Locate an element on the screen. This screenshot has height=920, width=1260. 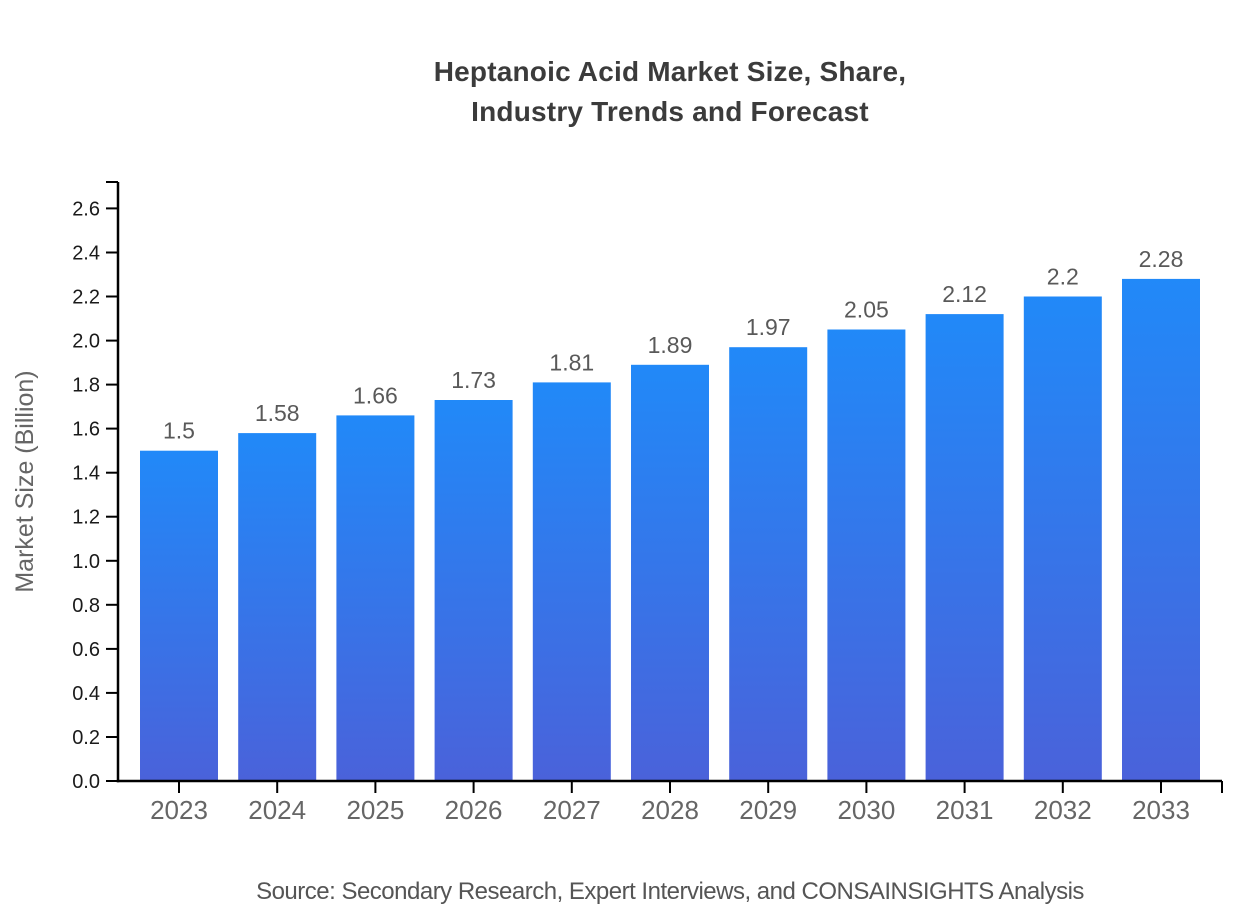
y-tick-label: 1.8 is located at coordinates (86, 386).